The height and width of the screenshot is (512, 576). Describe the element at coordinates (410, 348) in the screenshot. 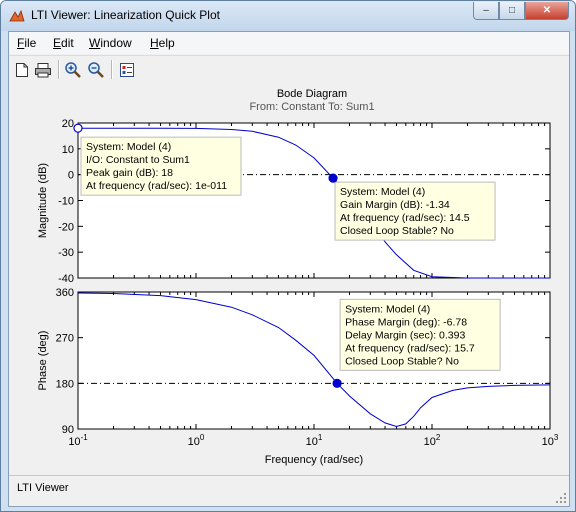

I see `phase-datatip-text: At frequency (rad/sec): 15.7` at that location.